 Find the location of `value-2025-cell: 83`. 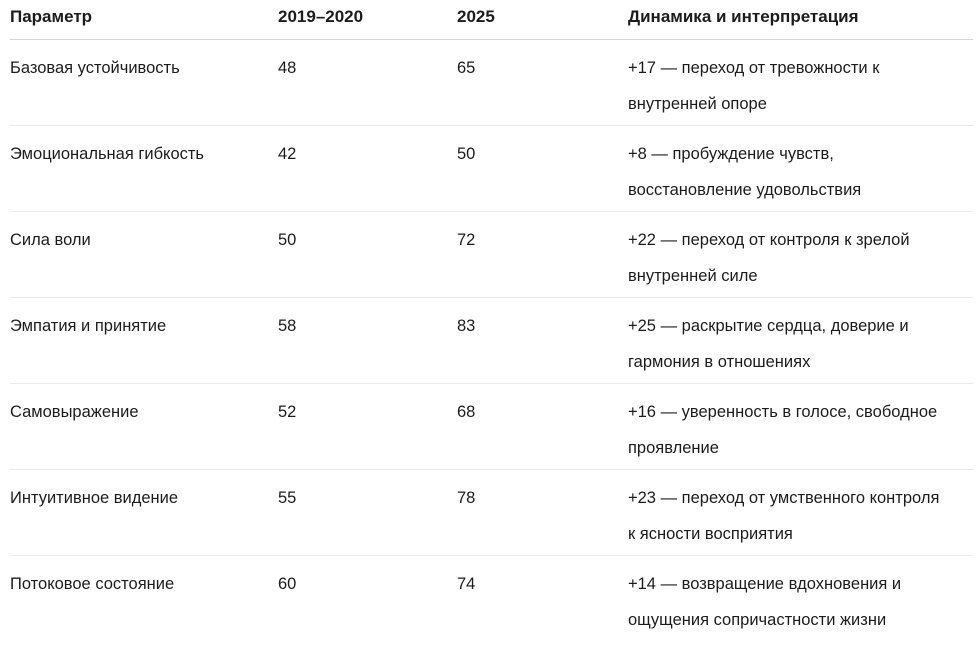

value-2025-cell: 83 is located at coordinates (542, 340).